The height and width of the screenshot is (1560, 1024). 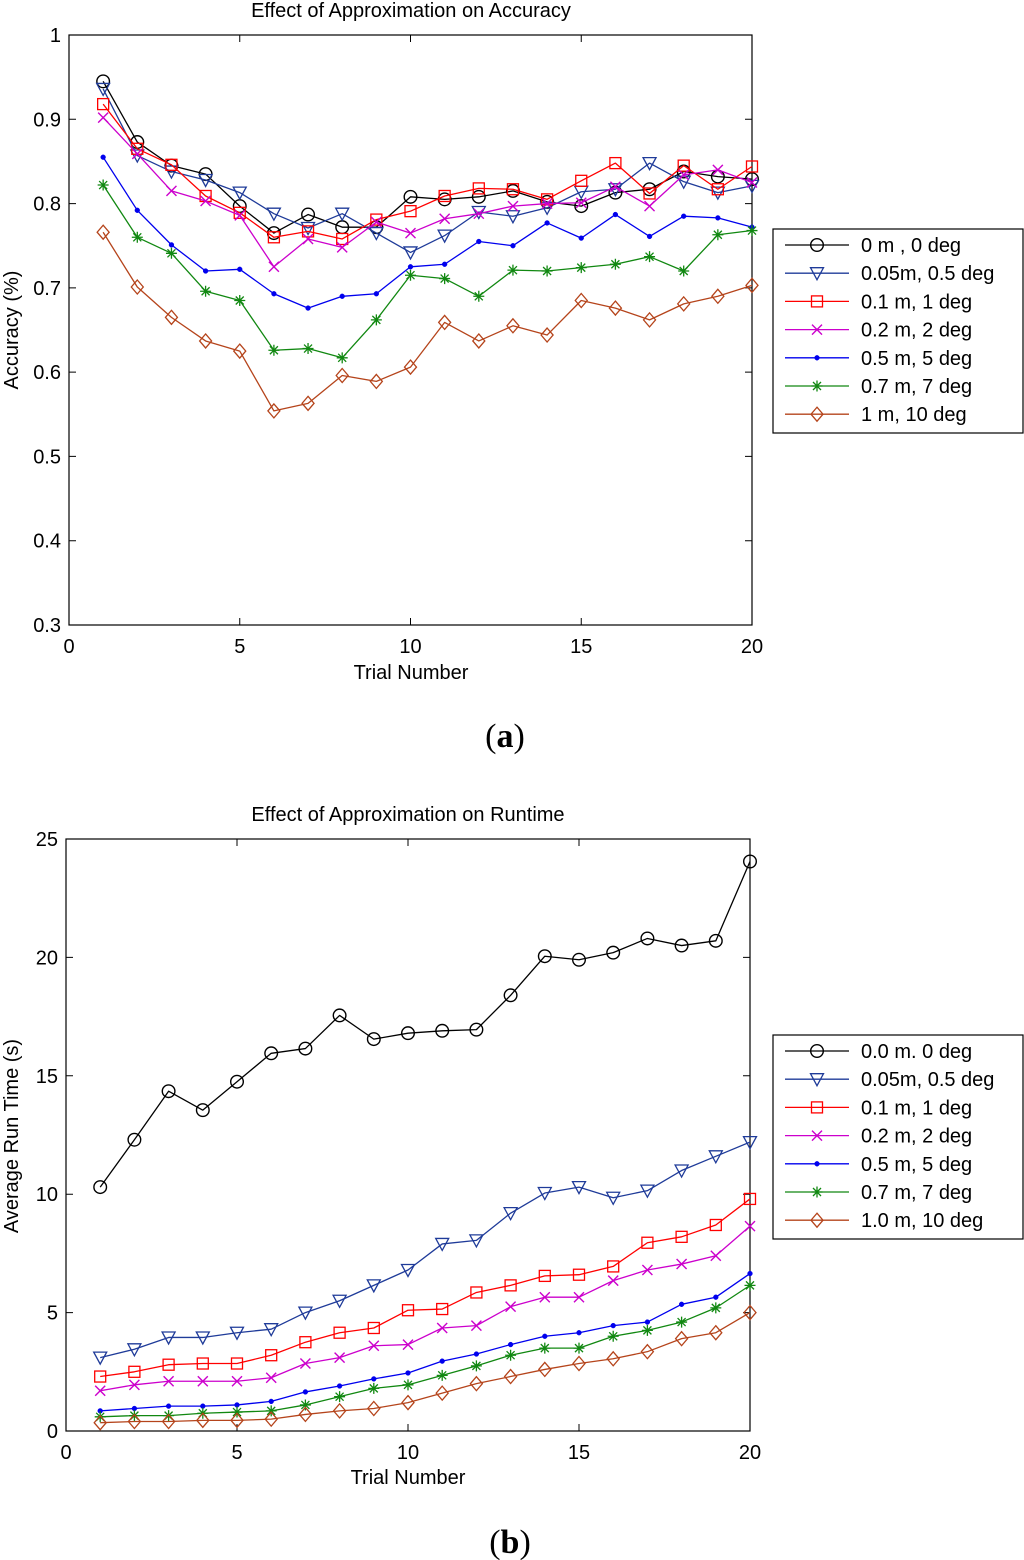 I want to click on runtime-chart-title: Effect of Approximation on Runtime, so click(x=407, y=815).